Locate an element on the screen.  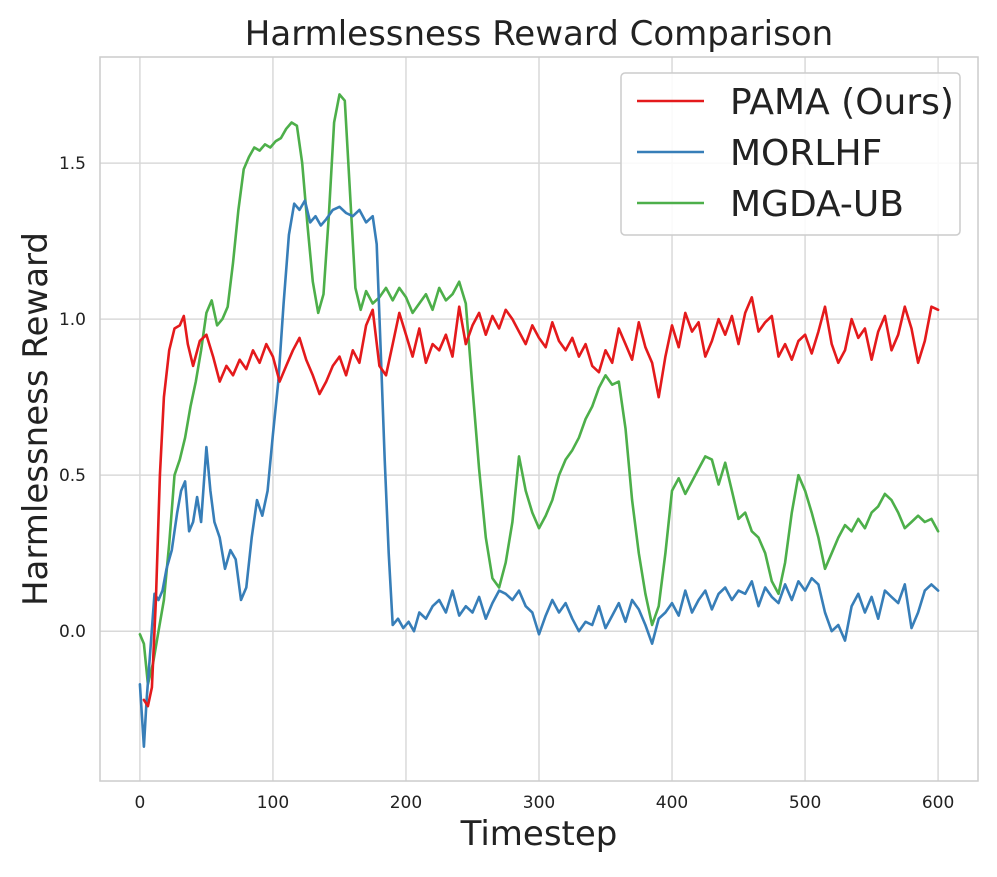
x-tick-label: 300 is located at coordinates (539, 803).